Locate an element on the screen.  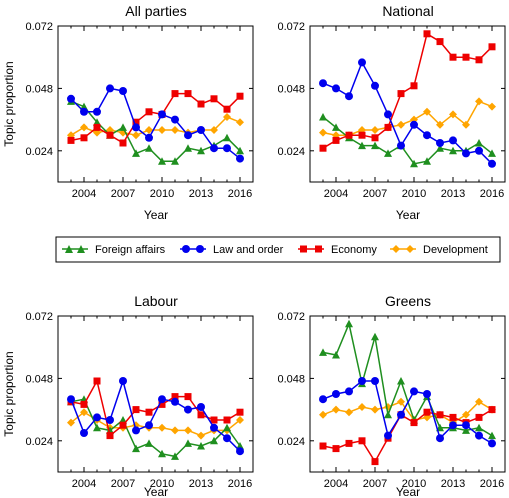
series-line-foreign-affairs is located at coordinates (407, 379).